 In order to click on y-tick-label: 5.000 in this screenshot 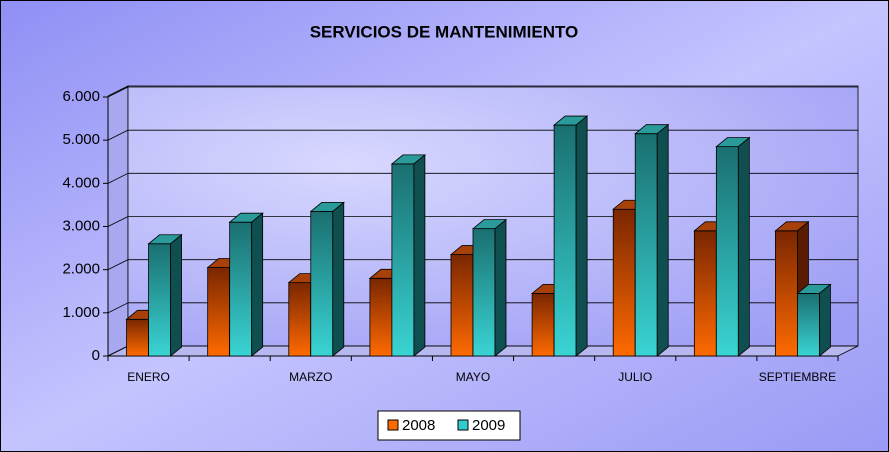, I will do `click(81, 139)`.